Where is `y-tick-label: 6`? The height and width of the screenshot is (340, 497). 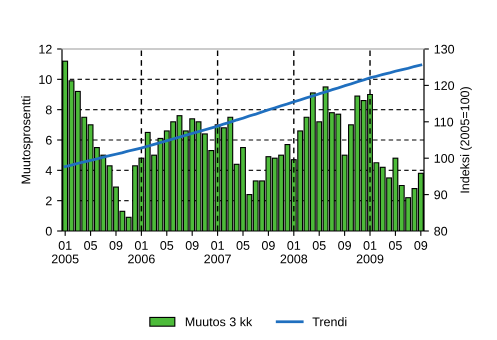
y-tick-label: 6 is located at coordinates (49, 140).